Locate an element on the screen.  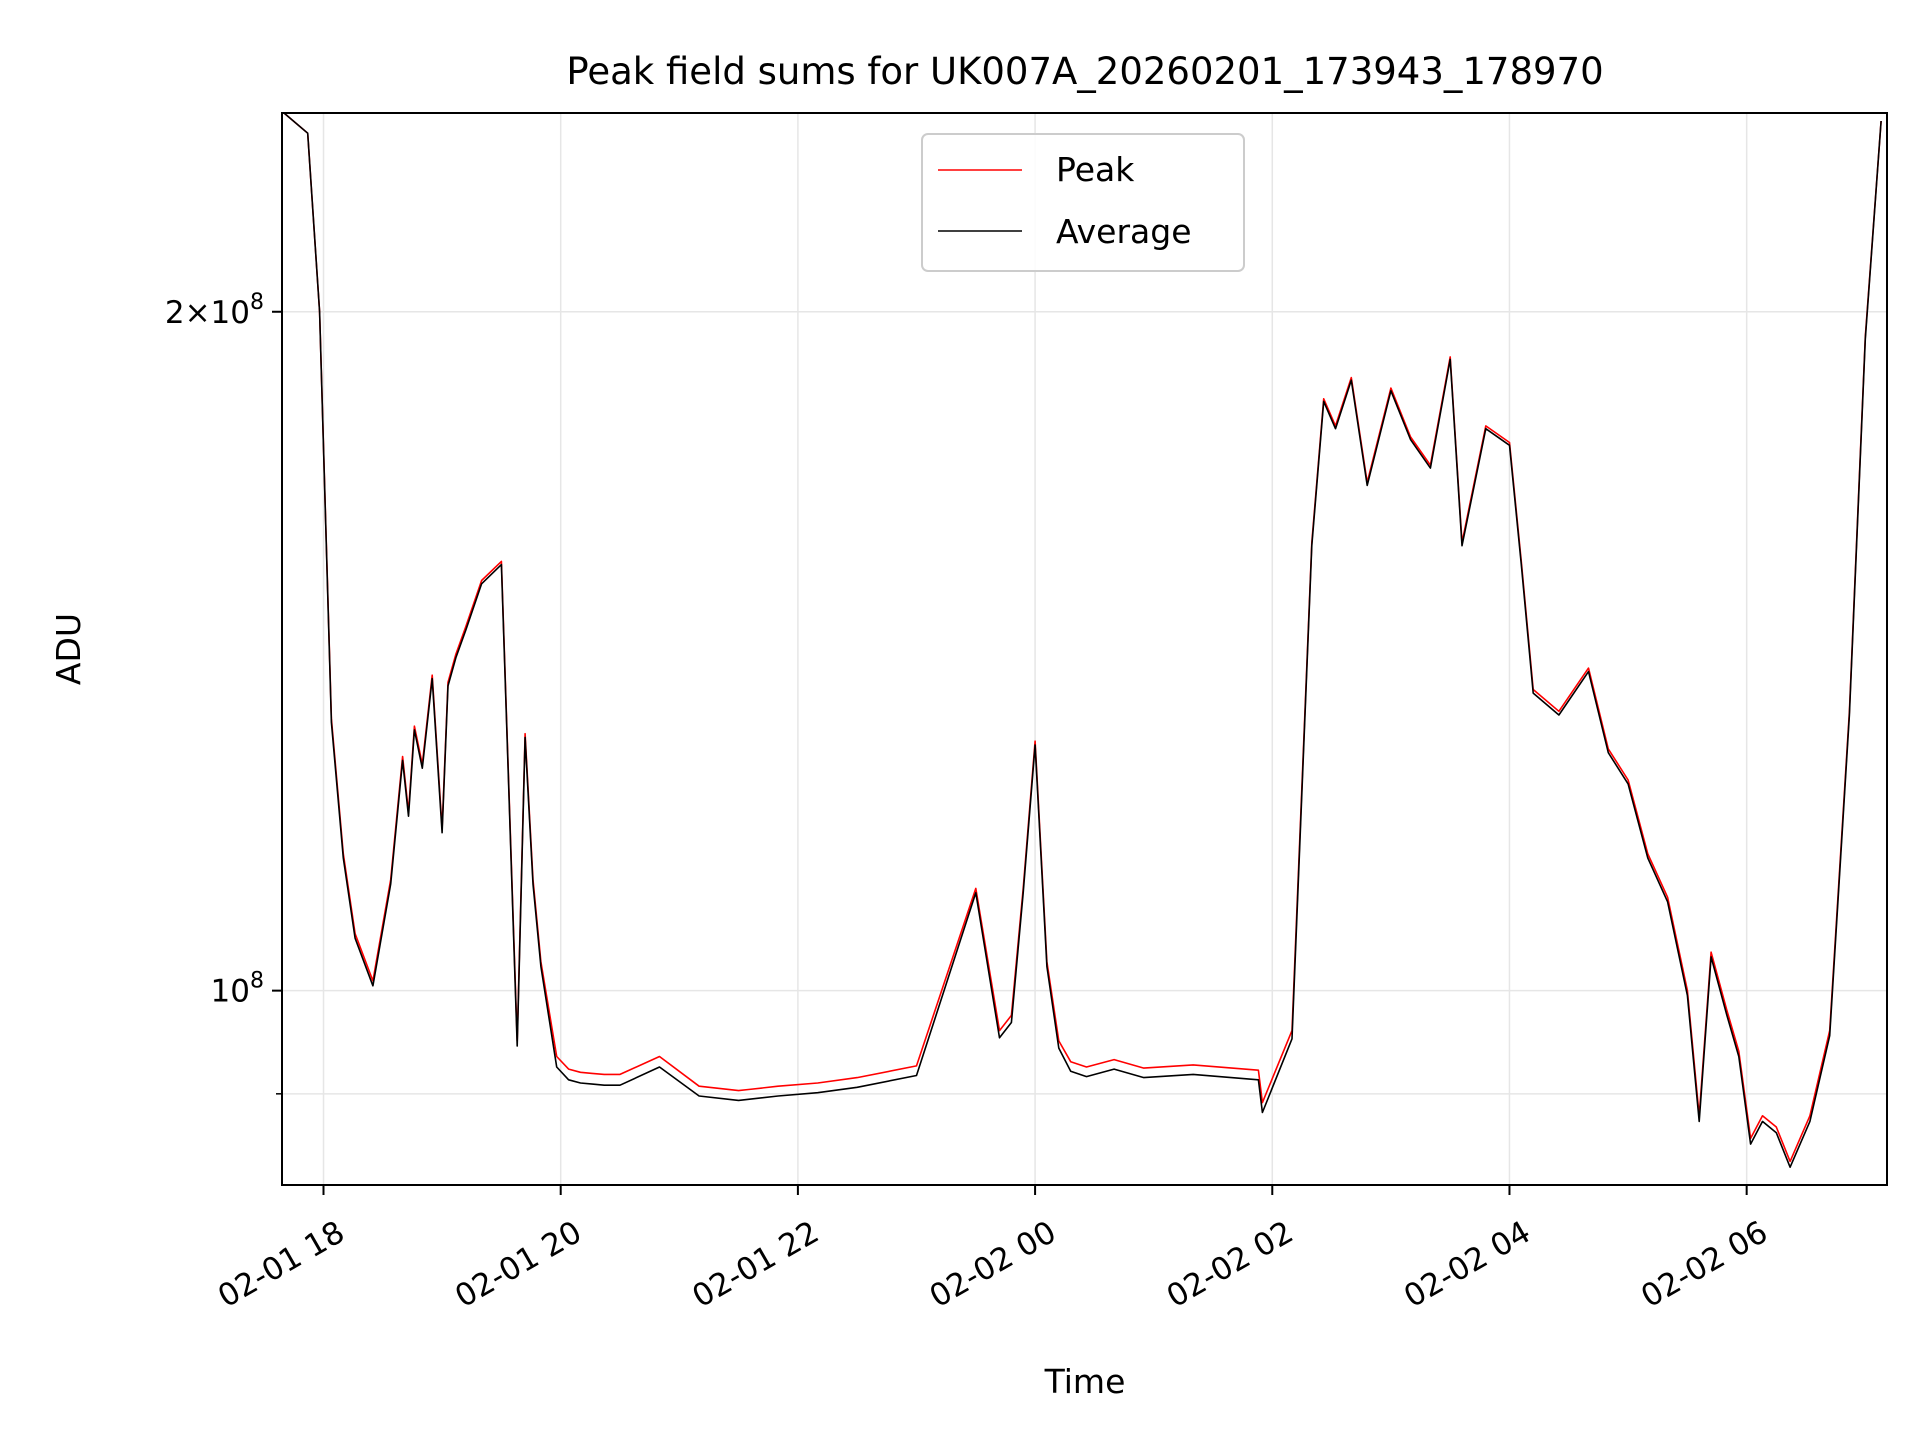
y-axis-label: ADU is located at coordinates (68, 649).